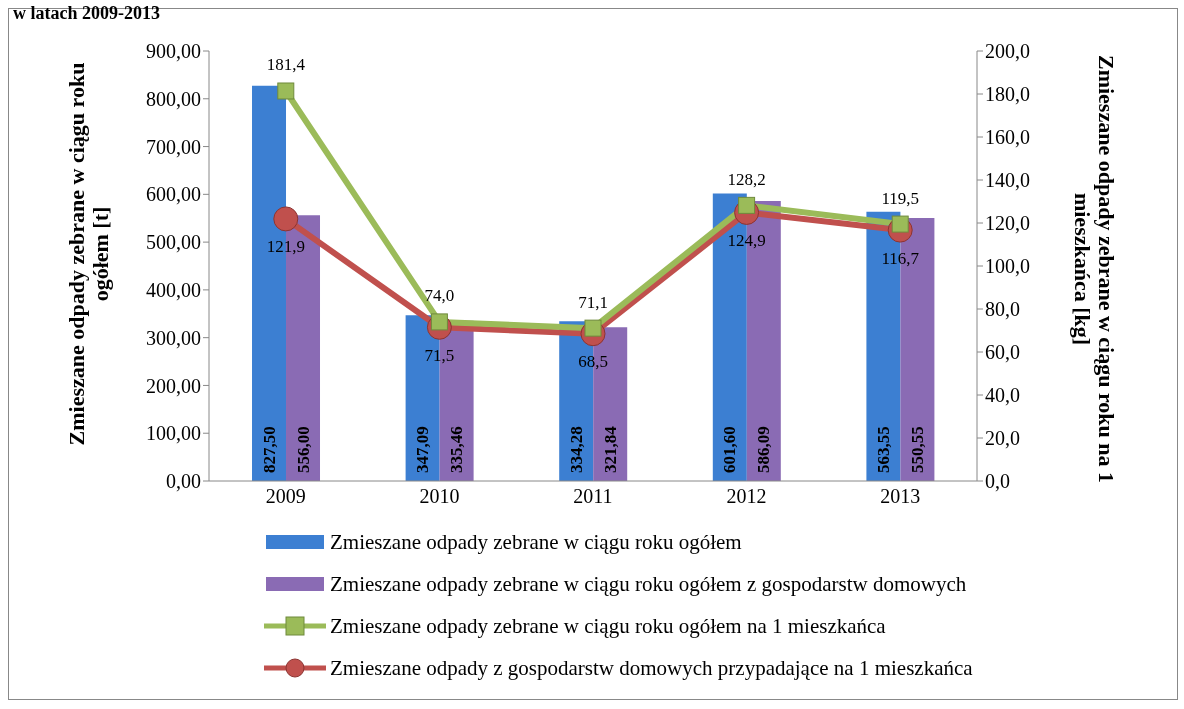  I want to click on y-tick-label: 600,00, so click(173, 194).